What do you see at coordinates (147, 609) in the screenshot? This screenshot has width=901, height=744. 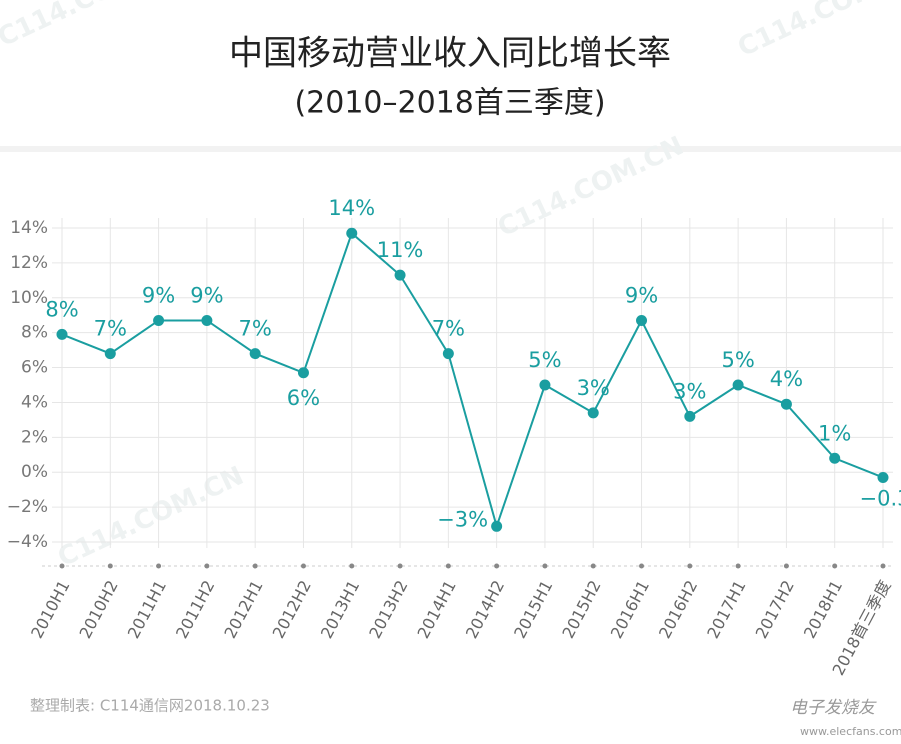 I see `x-tick-label: 2011H1` at bounding box center [147, 609].